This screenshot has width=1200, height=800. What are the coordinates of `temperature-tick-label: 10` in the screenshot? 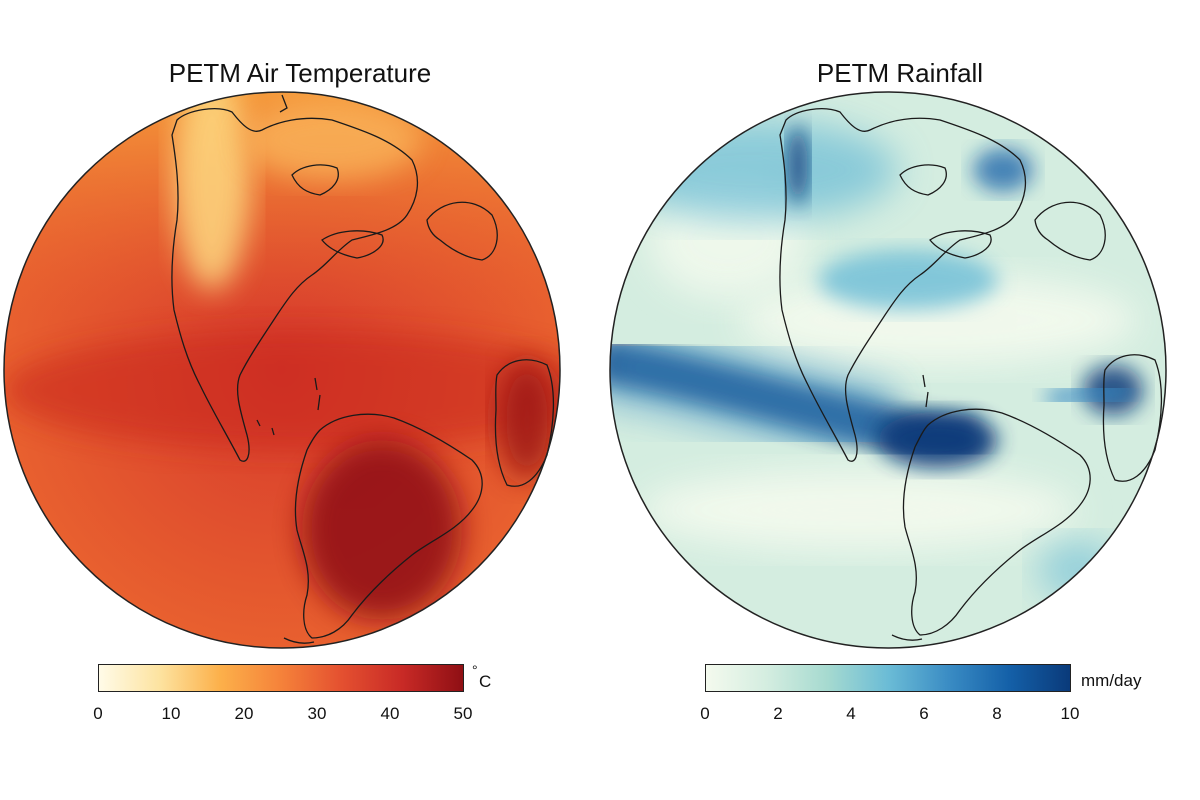 It's located at (171, 713).